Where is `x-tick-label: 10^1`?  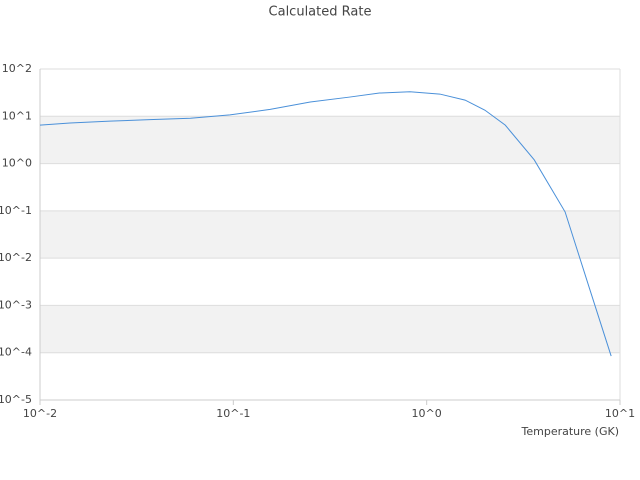
x-tick-label: 10^1 is located at coordinates (620, 413).